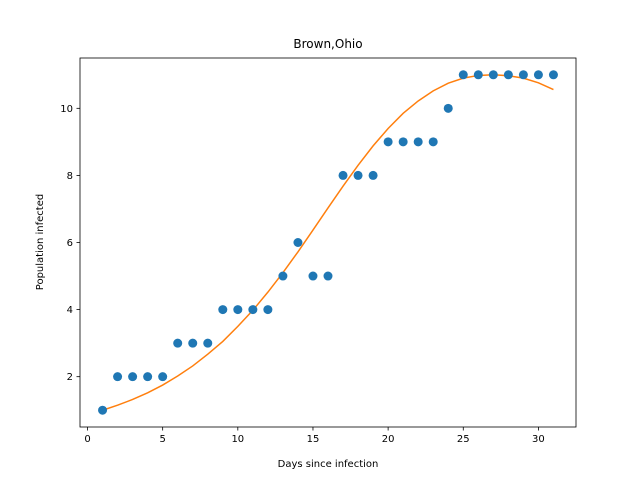 The image size is (640, 480). Describe the element at coordinates (66, 109) in the screenshot. I see `y-tick-label: 10` at that location.